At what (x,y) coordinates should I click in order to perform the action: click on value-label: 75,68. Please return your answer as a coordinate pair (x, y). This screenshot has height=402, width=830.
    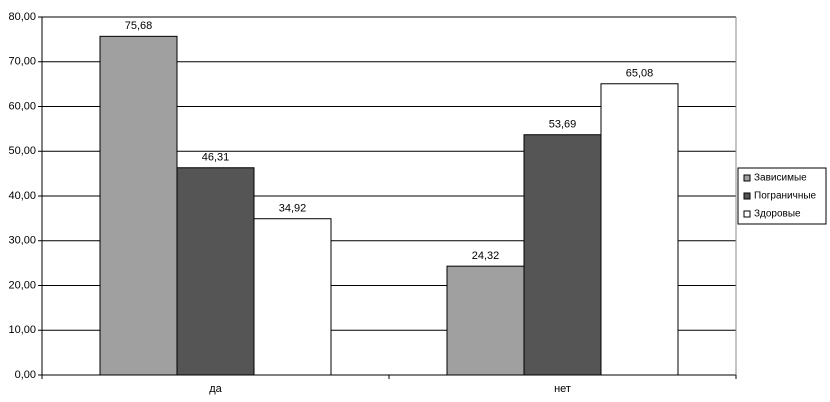
    Looking at the image, I should click on (139, 26).